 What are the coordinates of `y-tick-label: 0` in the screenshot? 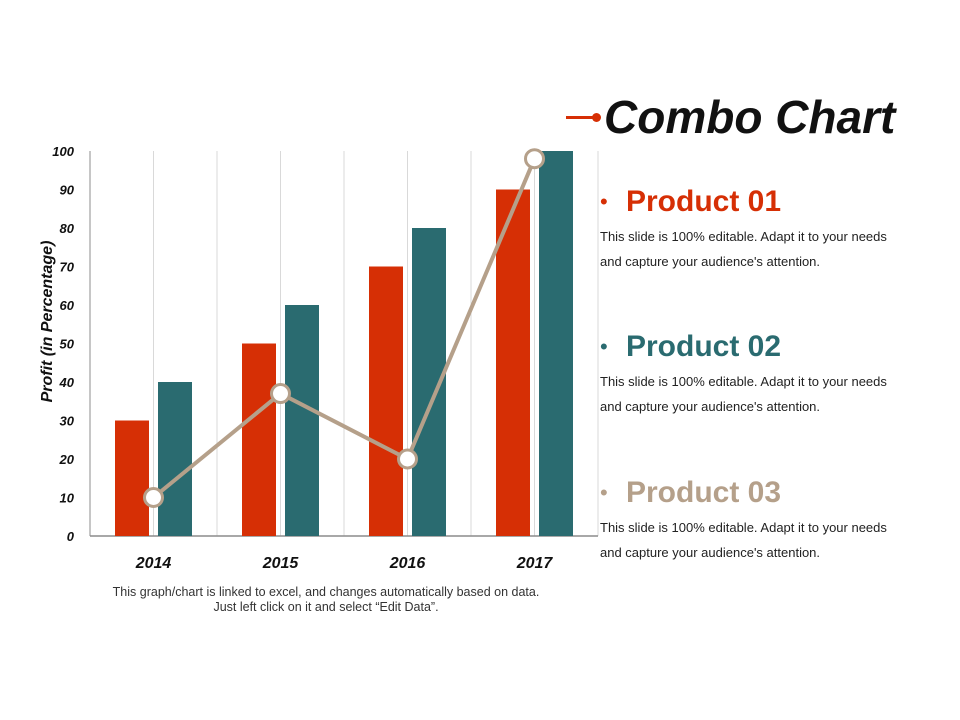 It's located at (71, 536).